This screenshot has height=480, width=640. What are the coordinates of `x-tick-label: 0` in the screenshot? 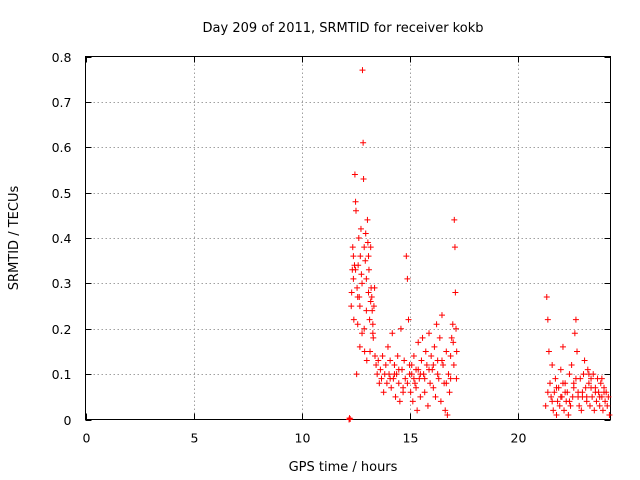 It's located at (87, 438).